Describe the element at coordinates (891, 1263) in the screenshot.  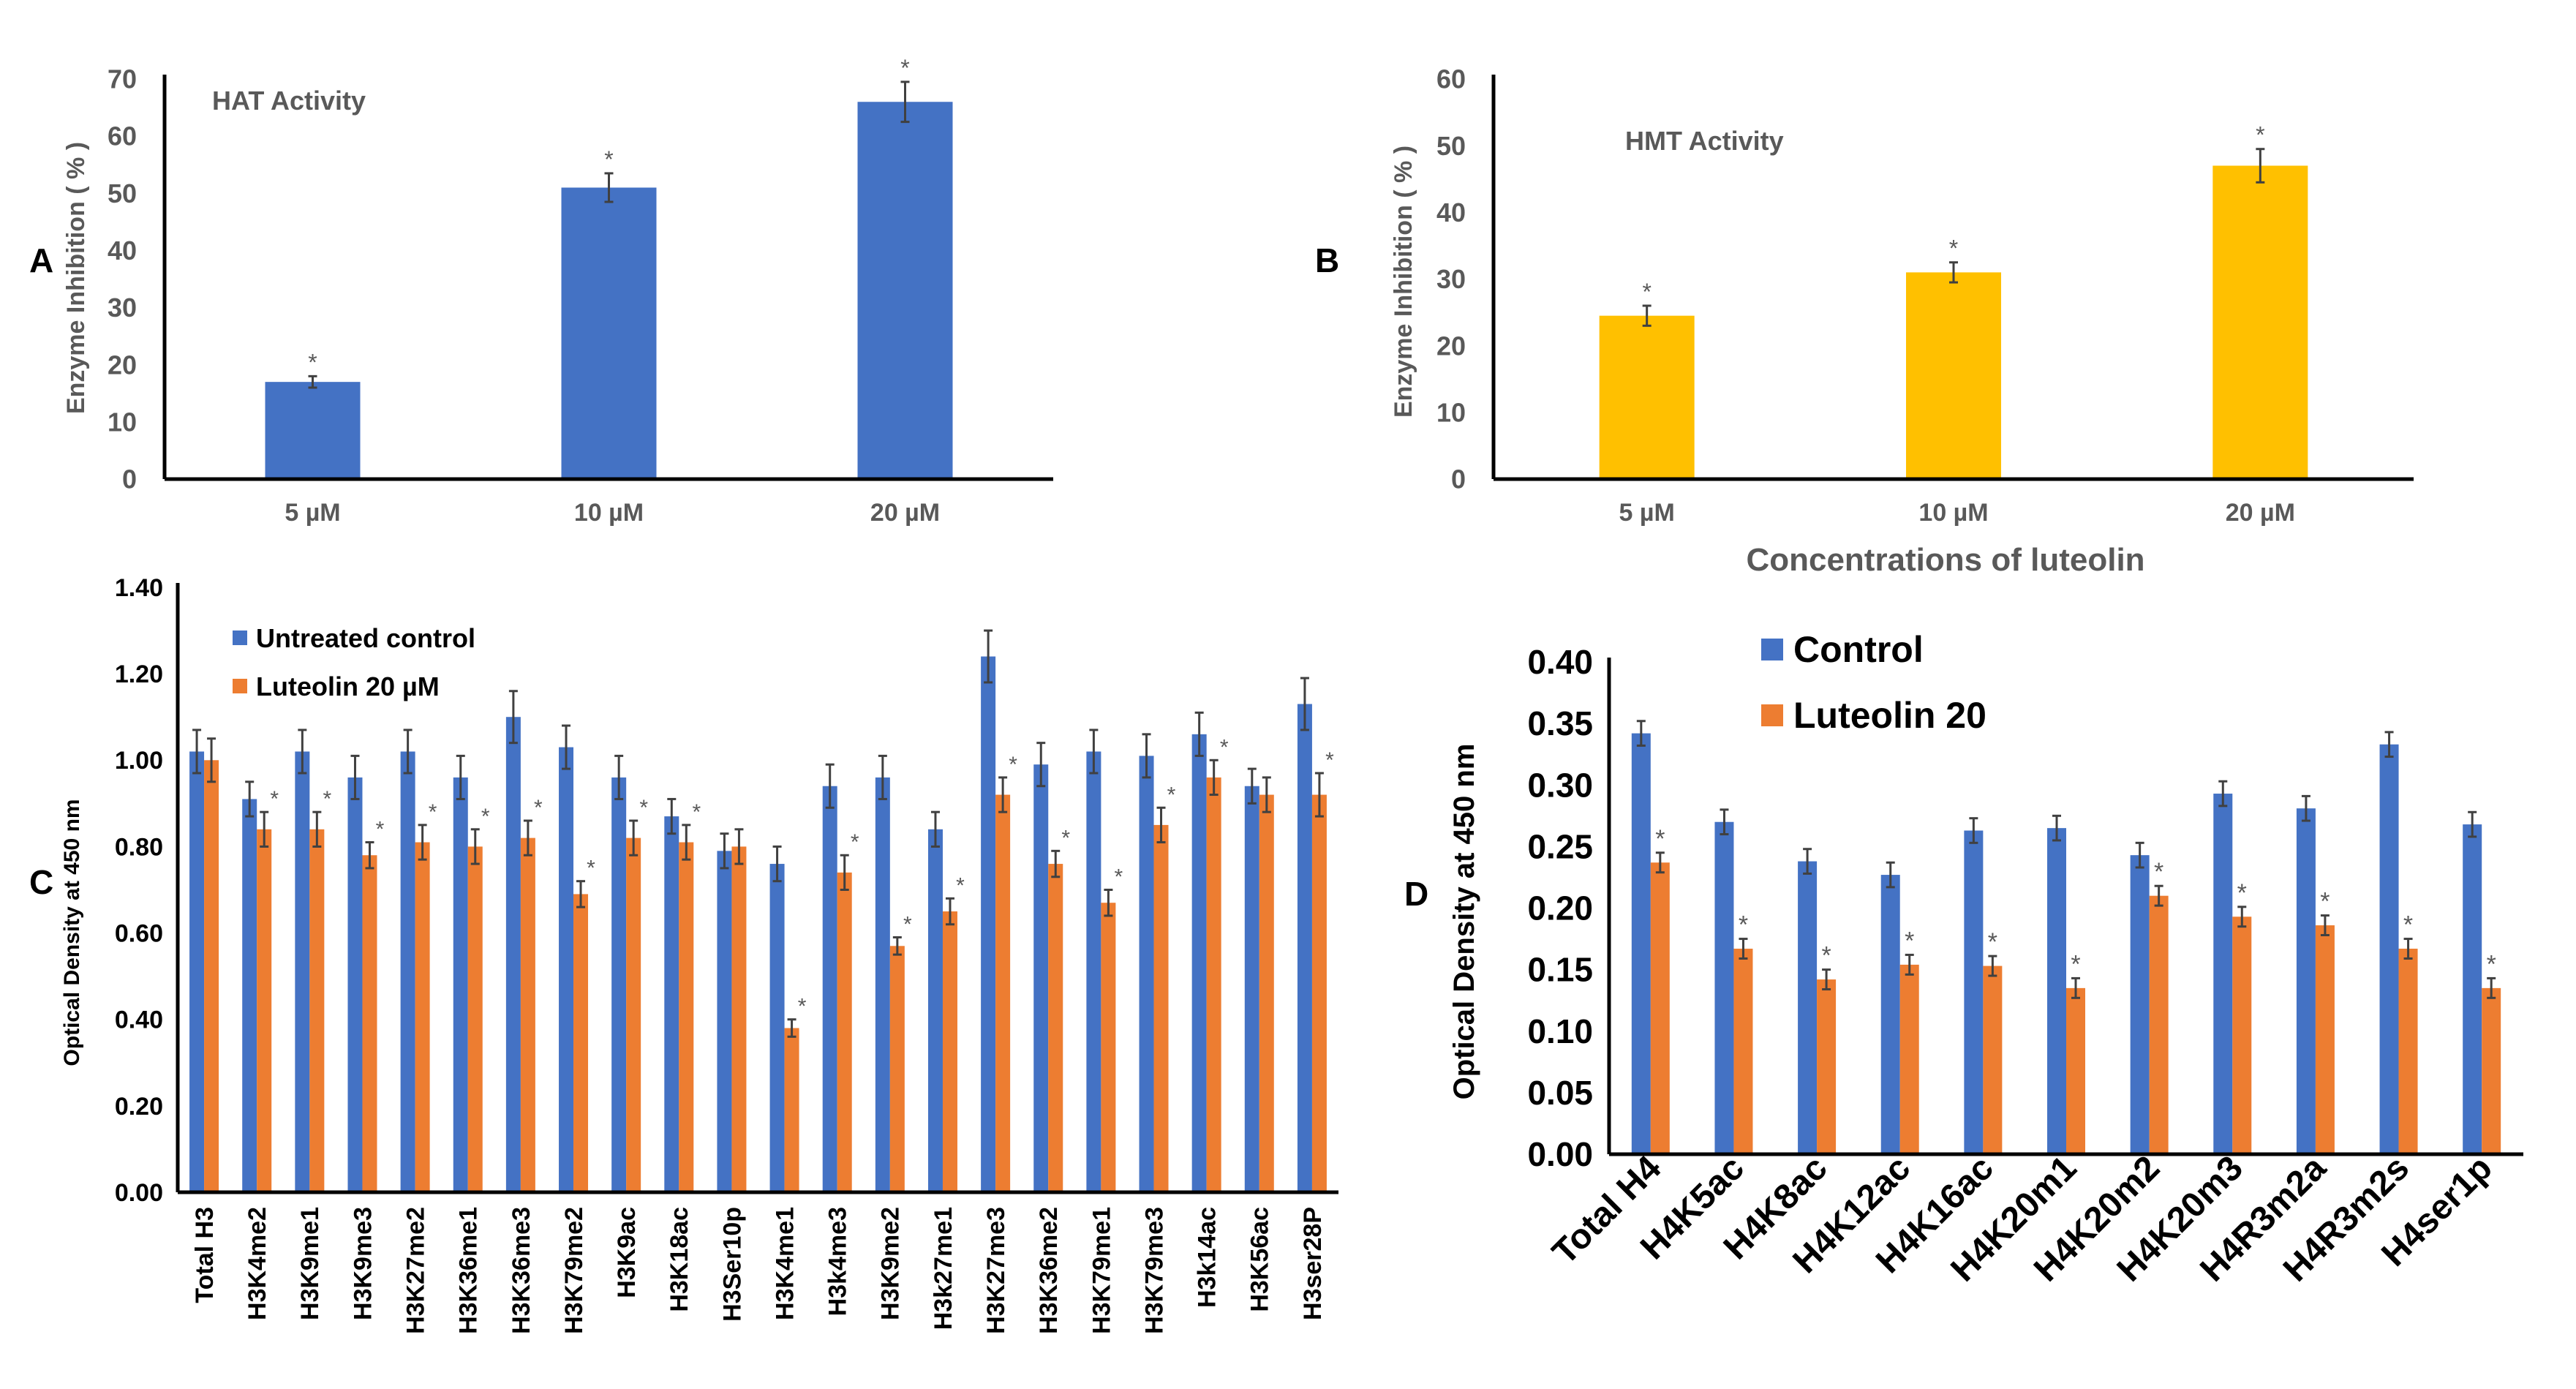
I see `panel-c-x-tick-label: H3K9me2` at that location.